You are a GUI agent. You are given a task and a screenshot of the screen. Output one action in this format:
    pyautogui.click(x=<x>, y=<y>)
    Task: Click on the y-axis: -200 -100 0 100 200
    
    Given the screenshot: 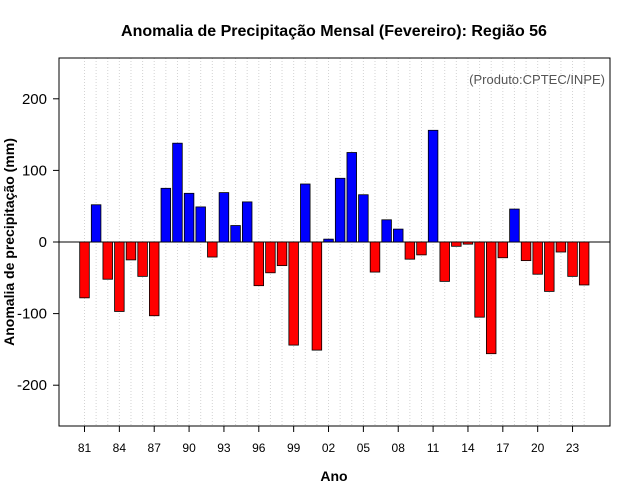 What is the action you would take?
    pyautogui.click(x=38, y=242)
    